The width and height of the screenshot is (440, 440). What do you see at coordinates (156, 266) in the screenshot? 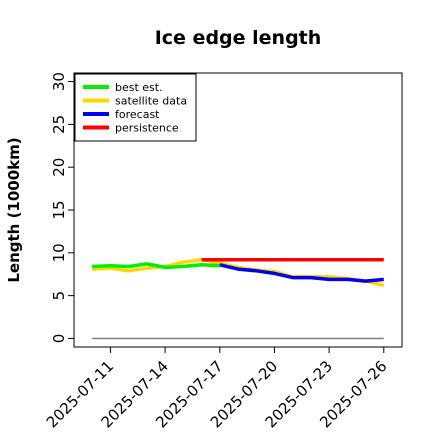
I see `series-line-best-est` at bounding box center [156, 266].